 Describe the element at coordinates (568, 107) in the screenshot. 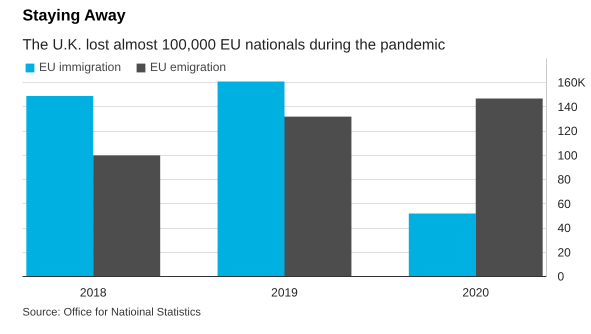

I see `y-tick-label: 140` at that location.